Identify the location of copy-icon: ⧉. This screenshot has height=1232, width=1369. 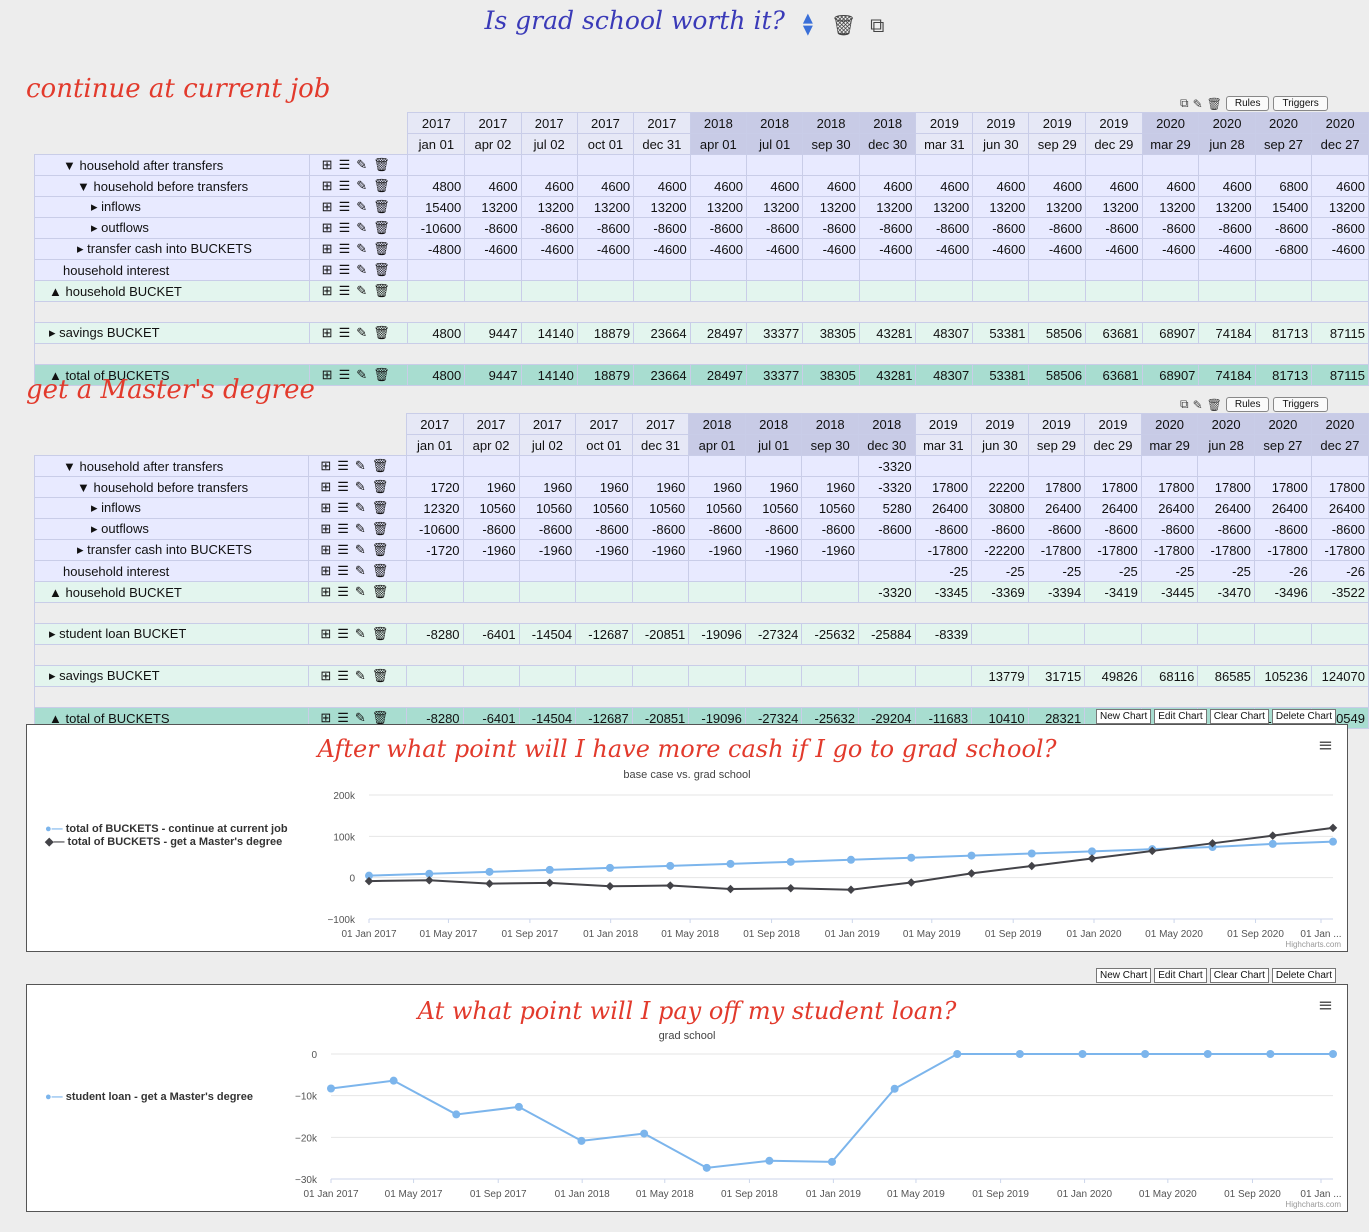
(877, 24).